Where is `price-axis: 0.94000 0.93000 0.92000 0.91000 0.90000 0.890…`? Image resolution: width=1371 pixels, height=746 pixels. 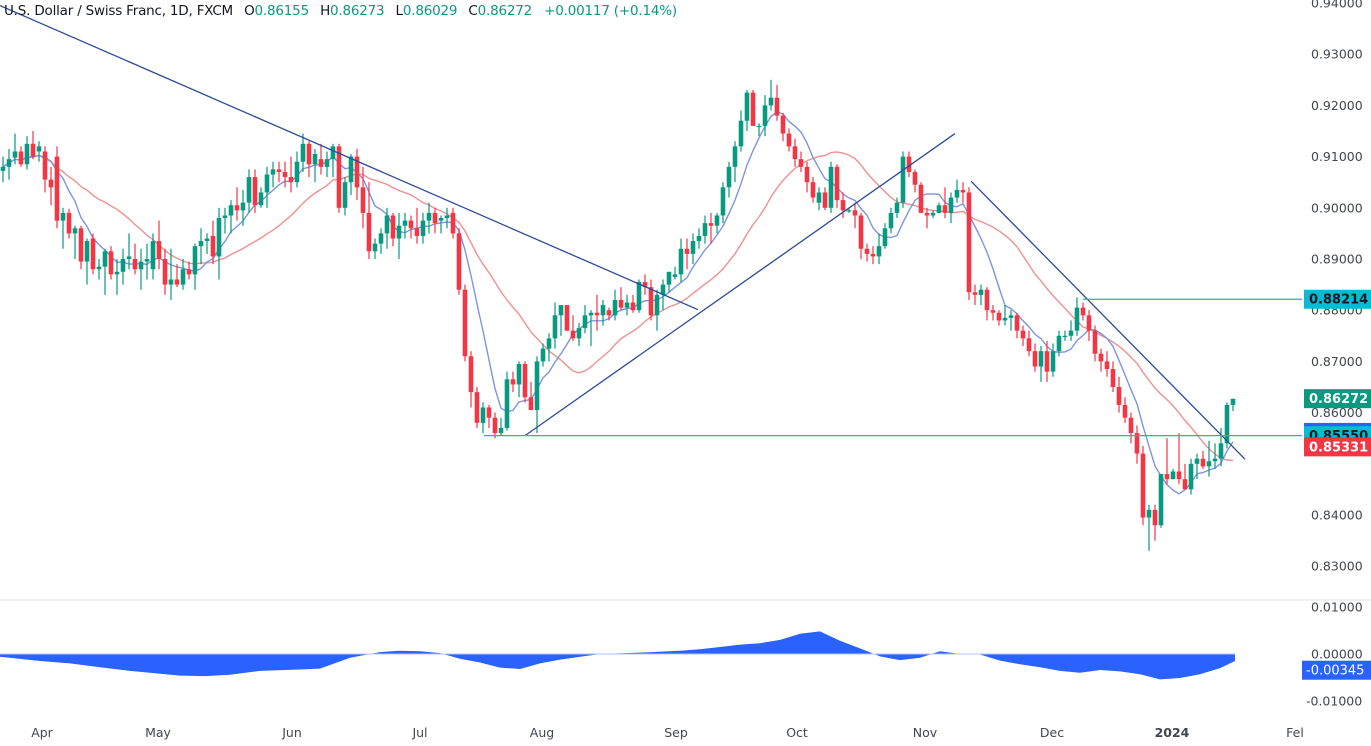 price-axis: 0.94000 0.93000 0.92000 0.91000 0.90000 0.890… is located at coordinates (1337, 287).